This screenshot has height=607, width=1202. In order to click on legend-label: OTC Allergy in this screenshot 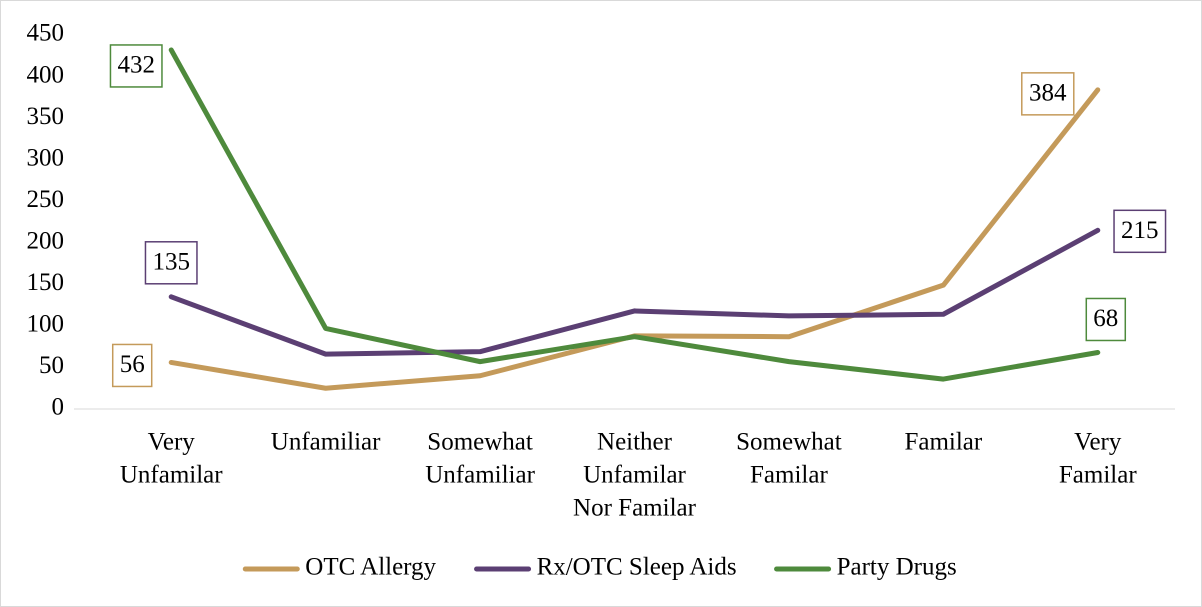, I will do `click(370, 567)`.